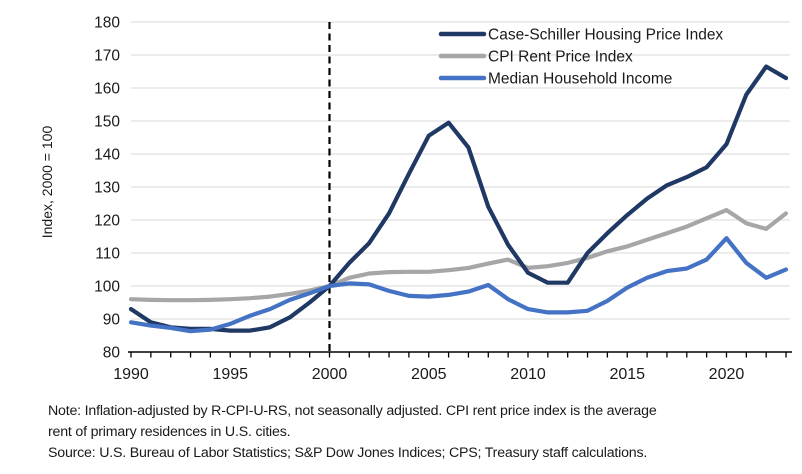  Describe the element at coordinates (605, 35) in the screenshot. I see `legend-label-case-shiller: Case-Schiller Housing Price Index` at that location.